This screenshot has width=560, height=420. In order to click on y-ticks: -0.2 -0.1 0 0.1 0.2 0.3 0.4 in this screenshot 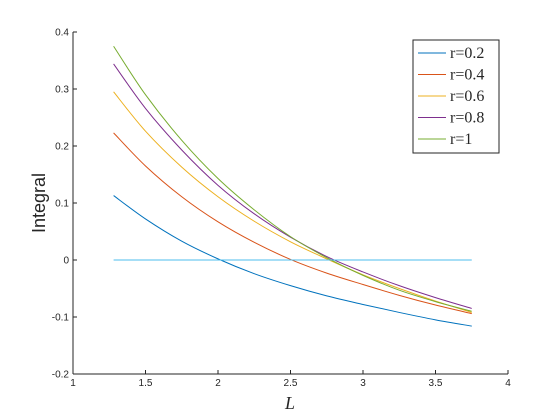, I will do `click(64, 204)`.